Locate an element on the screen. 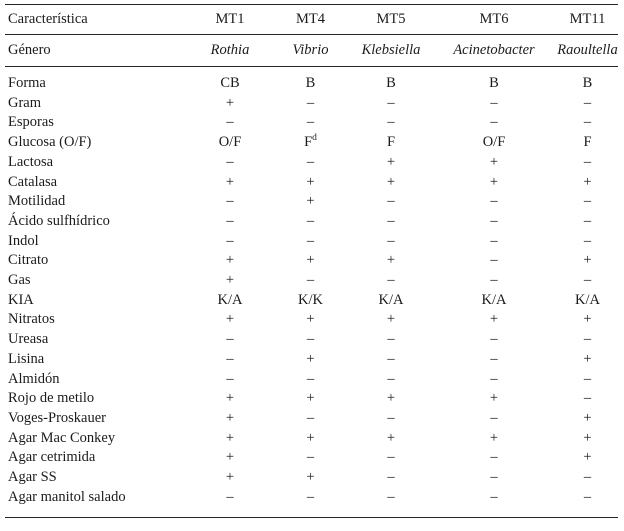  genus-value: Klebsiella is located at coordinates (391, 50).